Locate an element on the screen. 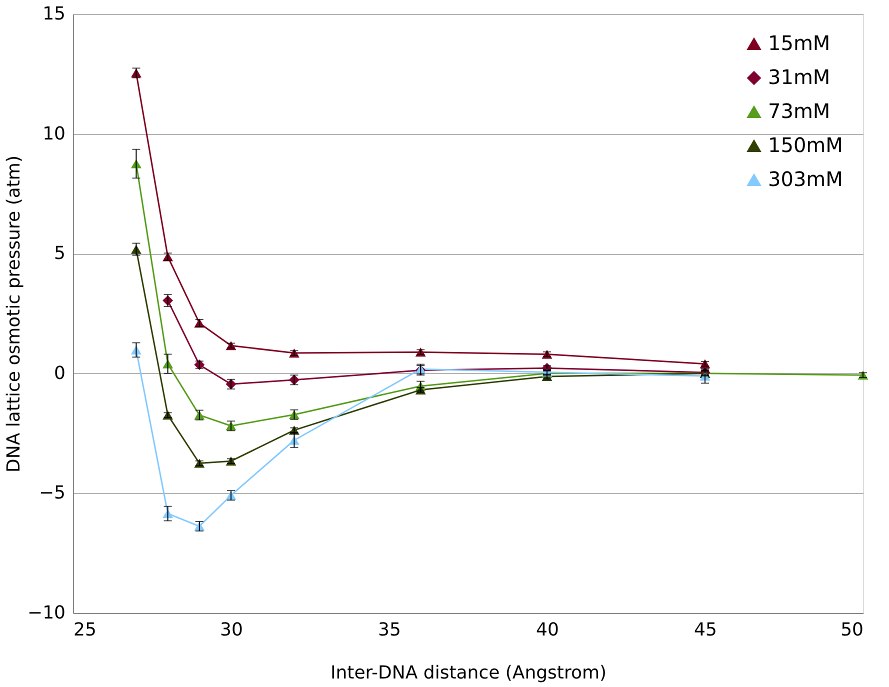 This screenshot has width=889, height=687. x-tick-label: 50 is located at coordinates (852, 630).